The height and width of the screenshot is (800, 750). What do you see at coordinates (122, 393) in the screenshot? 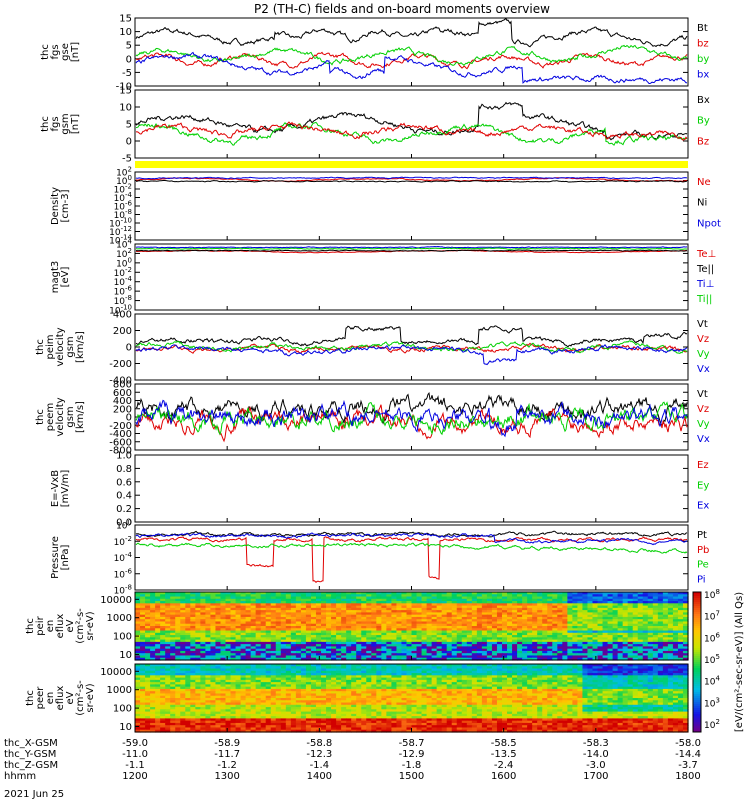
I see `ytick-label: 600` at bounding box center [122, 393].